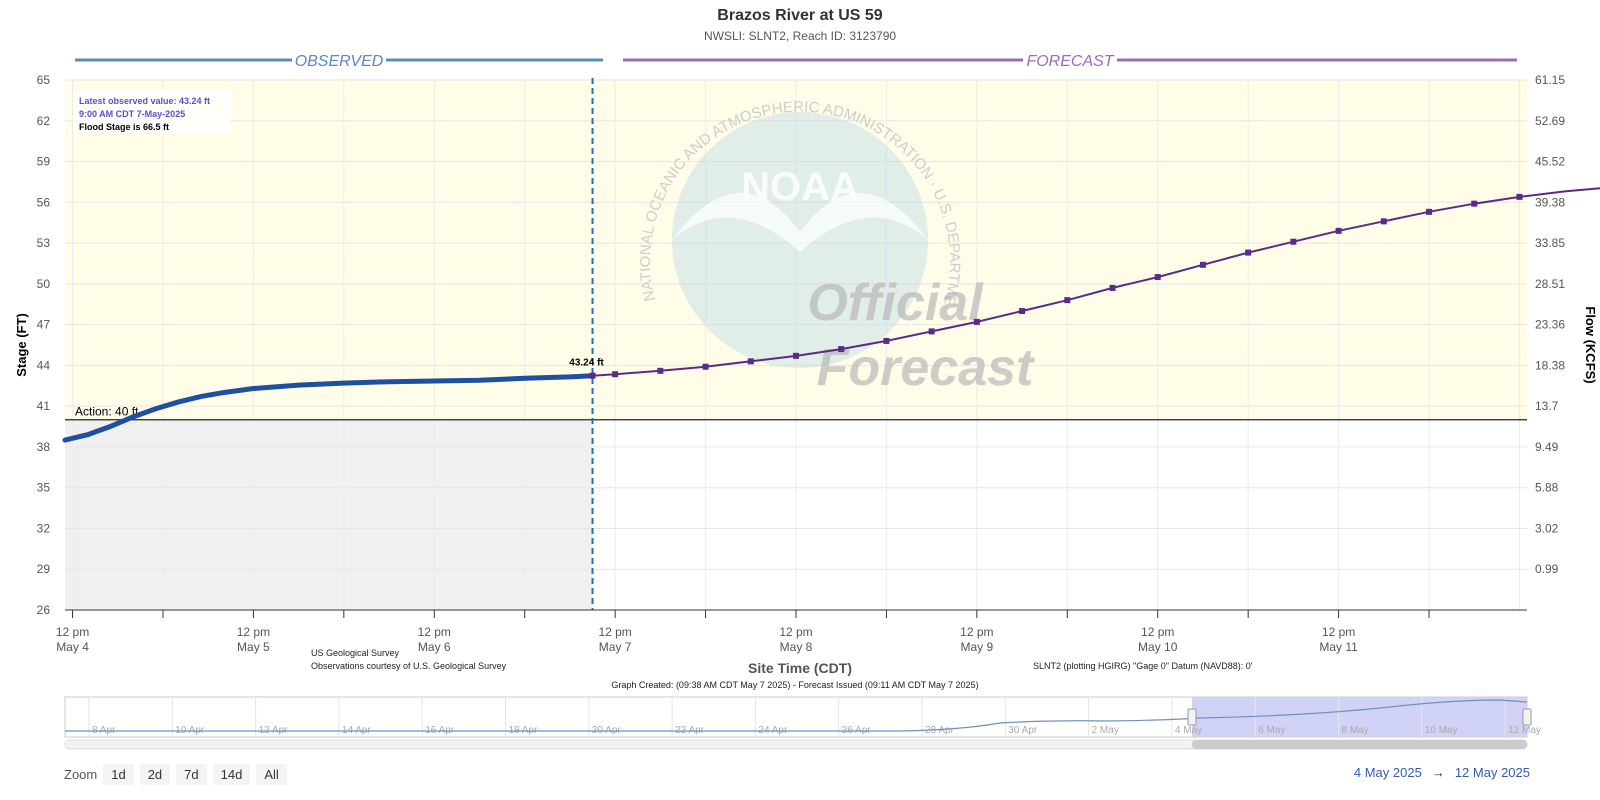 The width and height of the screenshot is (1600, 800). What do you see at coordinates (107, 412) in the screenshot?
I see `action-stage-label: Action: 40 ft` at bounding box center [107, 412].